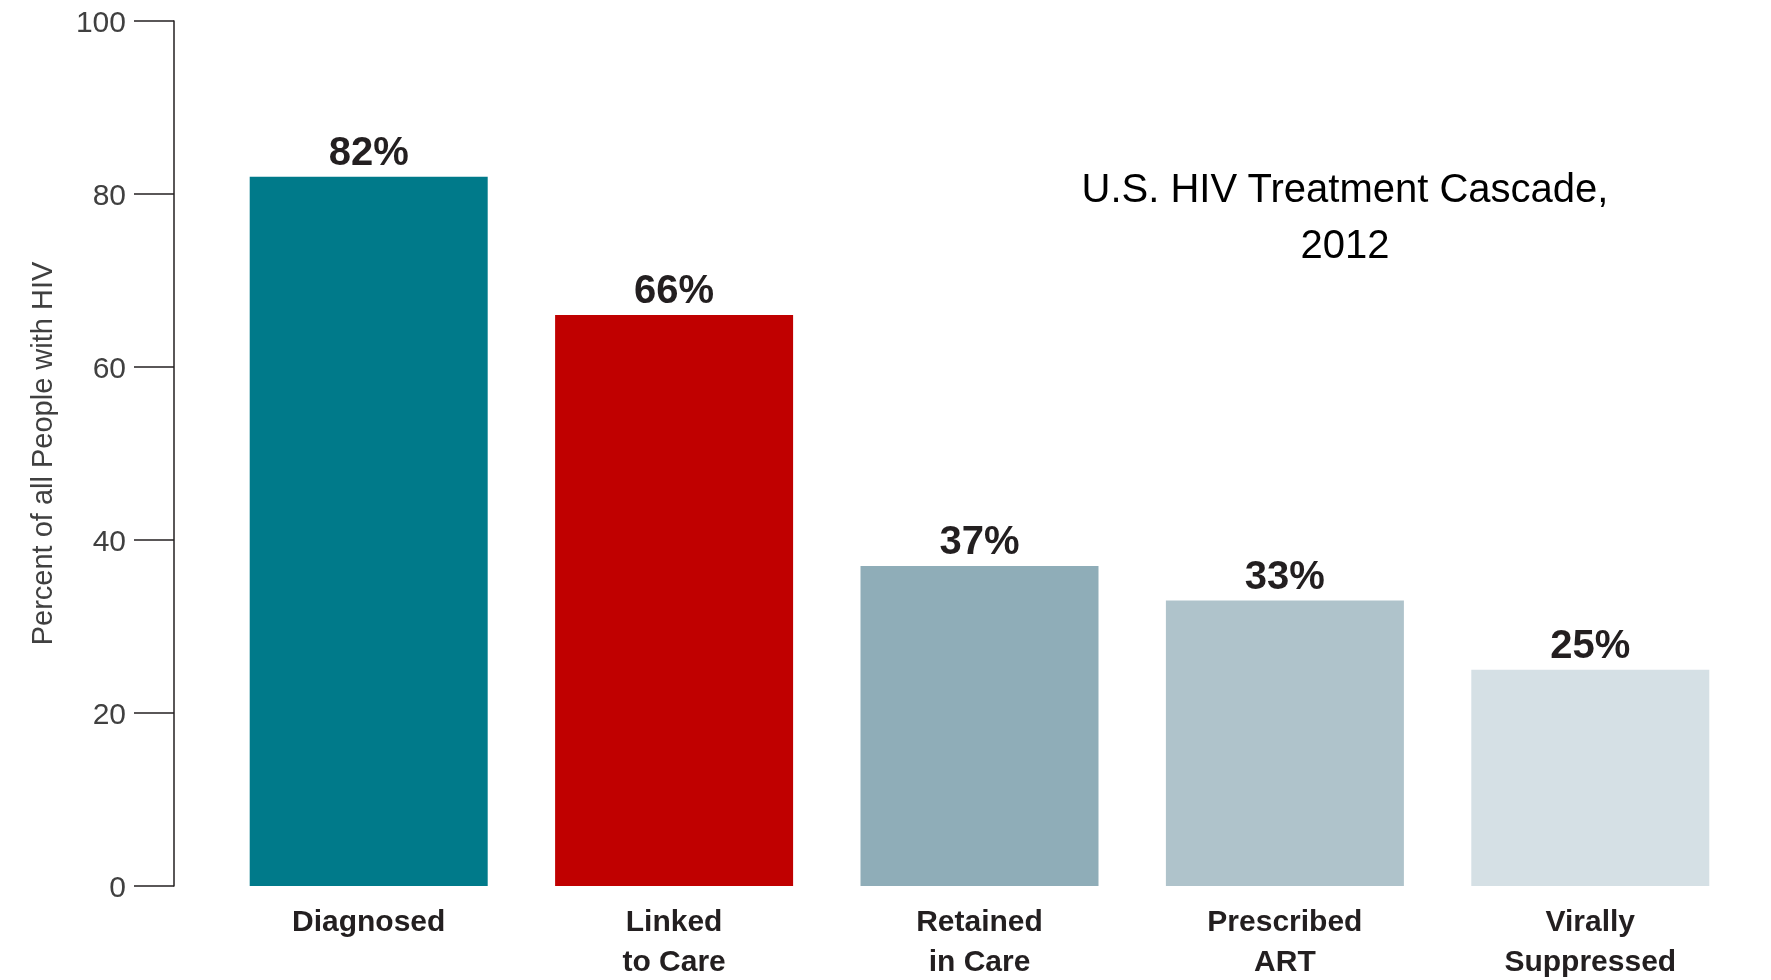 Image resolution: width=1771 pixels, height=980 pixels. Describe the element at coordinates (1284, 574) in the screenshot. I see `data-label: 33%` at that location.